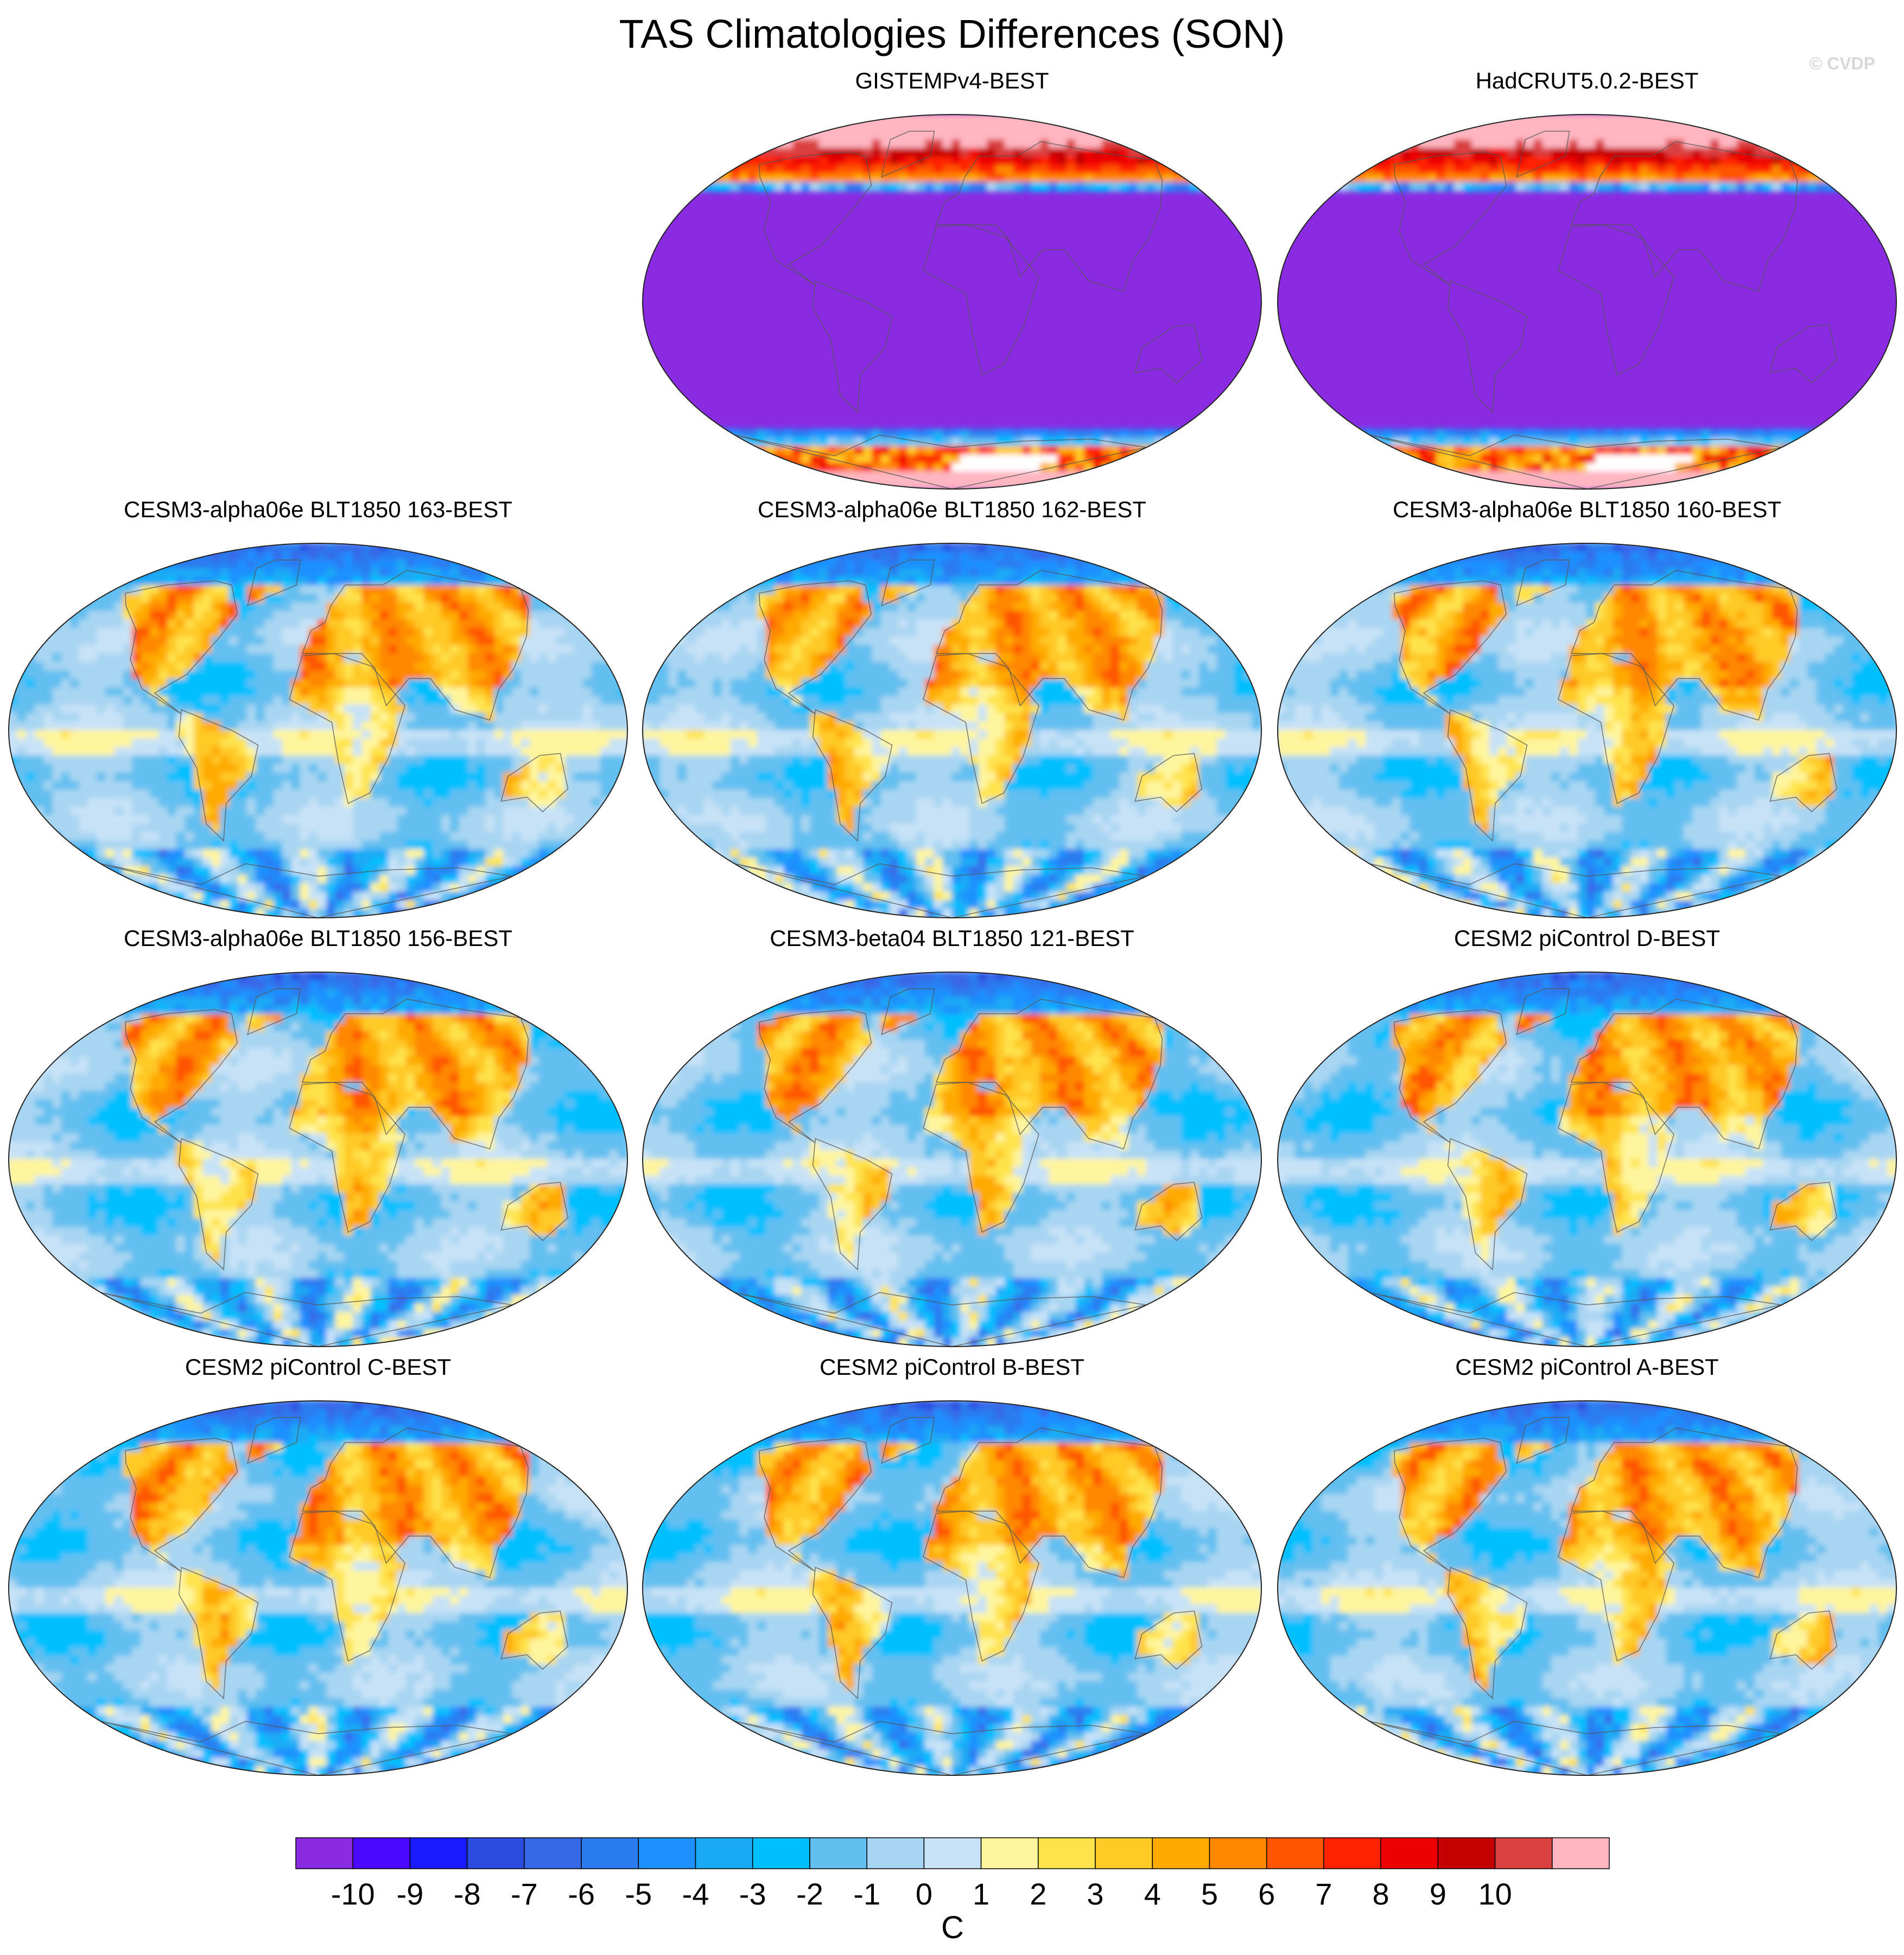  I want to click on colorbar-unit: C, so click(952, 1927).